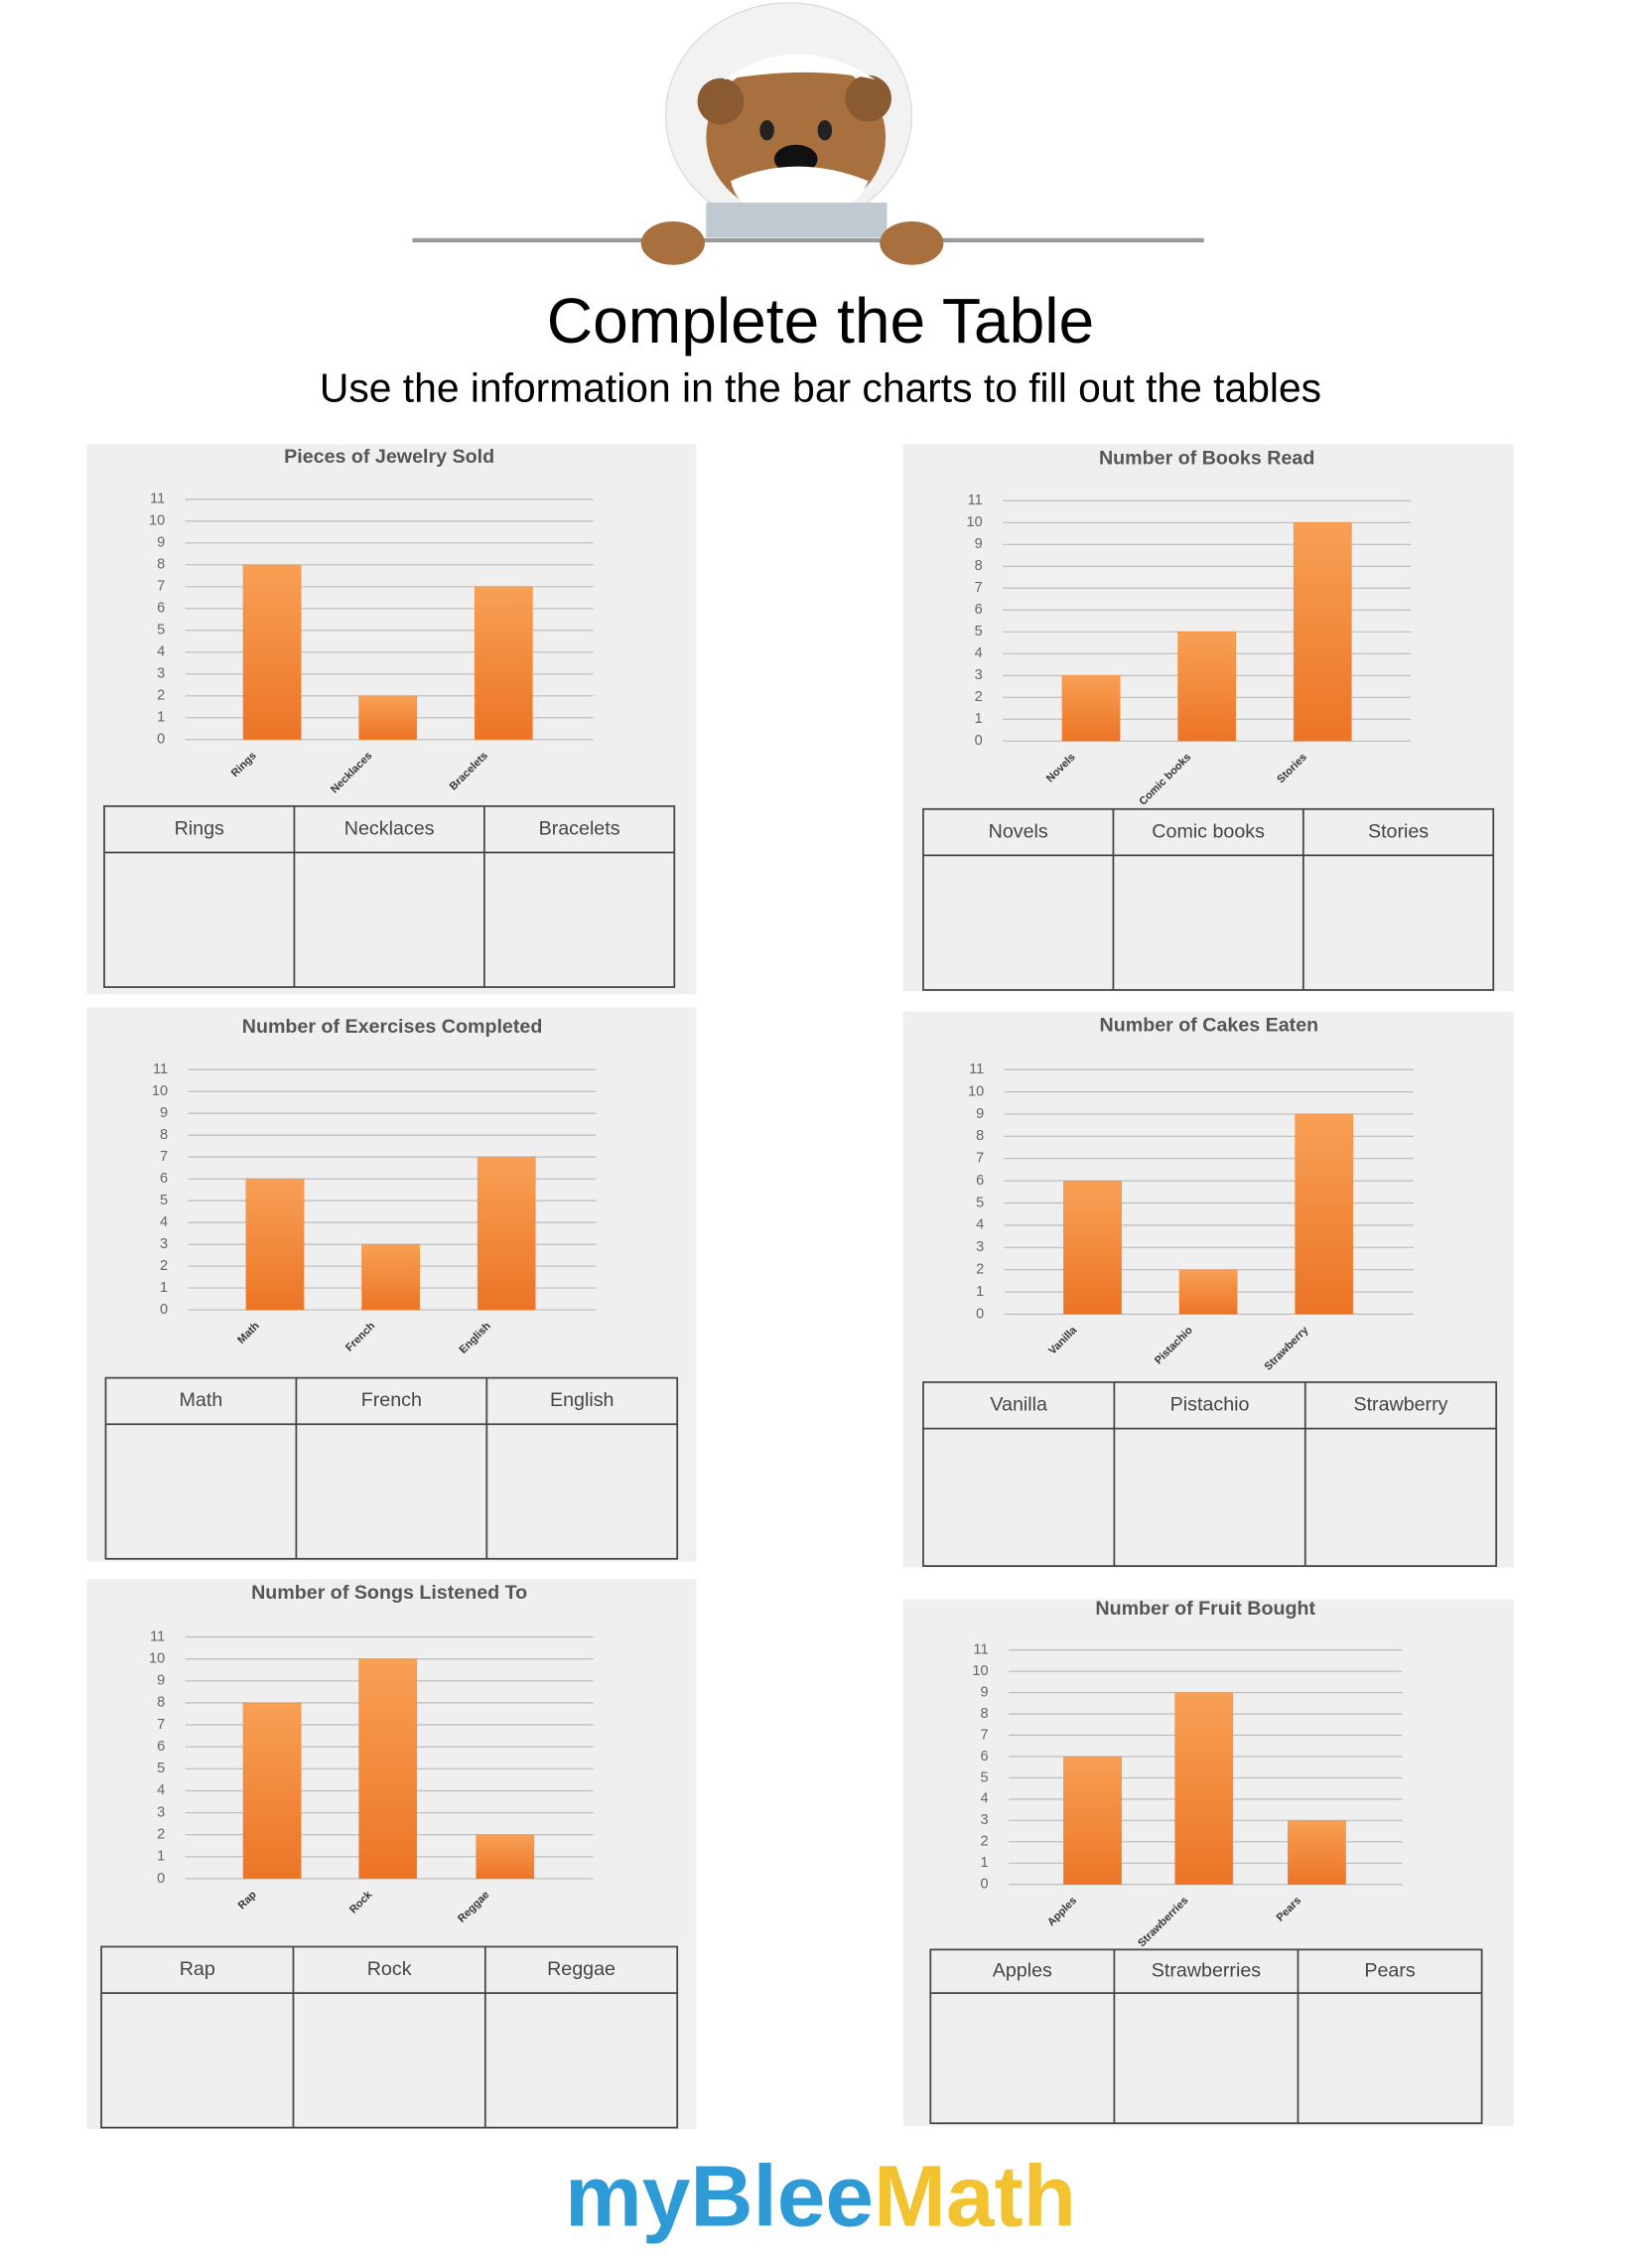  What do you see at coordinates (1209, 1026) in the screenshot?
I see `chart-title: Number of Cakes Eaten` at bounding box center [1209, 1026].